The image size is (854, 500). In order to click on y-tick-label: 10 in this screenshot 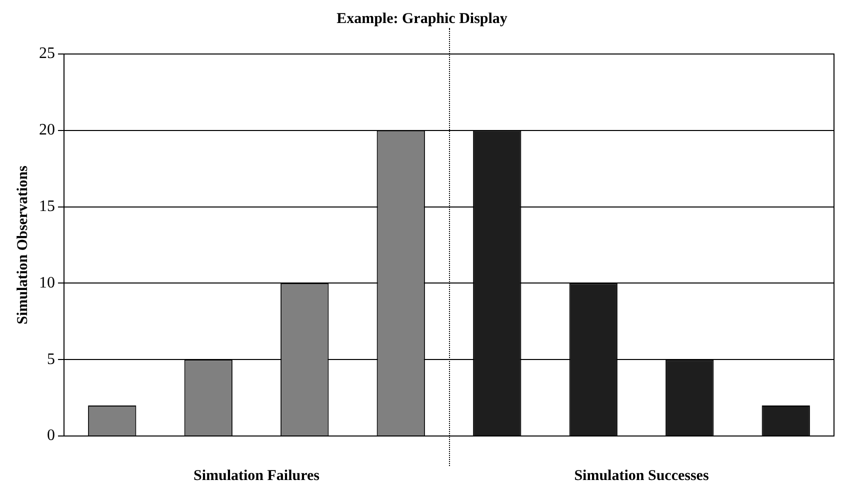, I will do `click(47, 283)`.